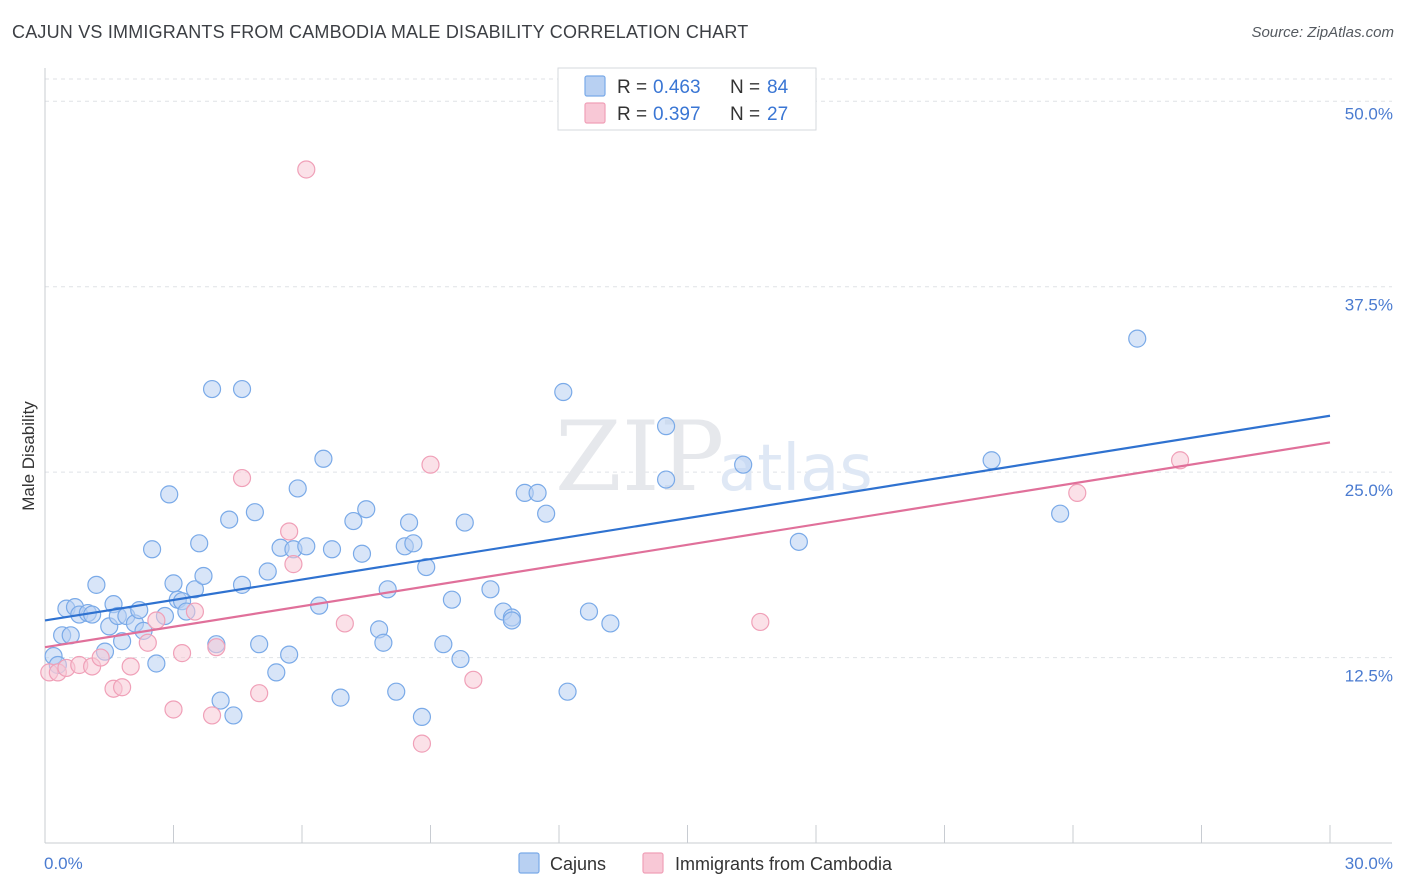  What do you see at coordinates (687, 99) in the screenshot?
I see `stats-legend: R = 0.463 N = 84 R = 0.397 N = 27` at bounding box center [687, 99].